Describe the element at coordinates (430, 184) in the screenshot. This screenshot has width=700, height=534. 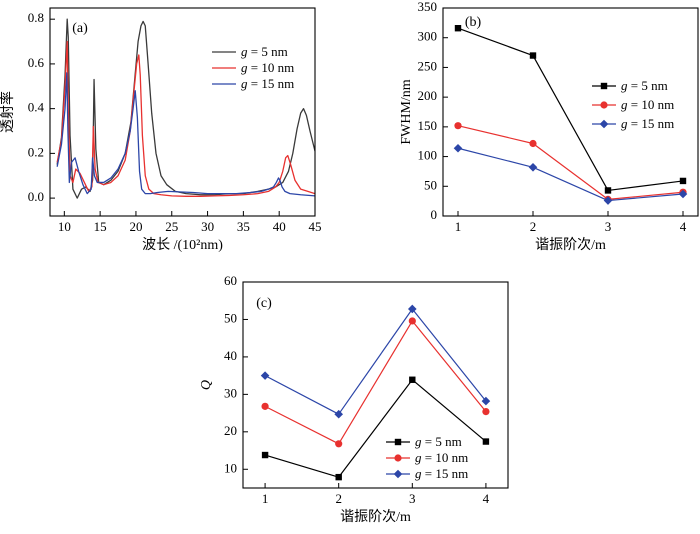
I see `y-tick-label-b-1: 50` at that location.